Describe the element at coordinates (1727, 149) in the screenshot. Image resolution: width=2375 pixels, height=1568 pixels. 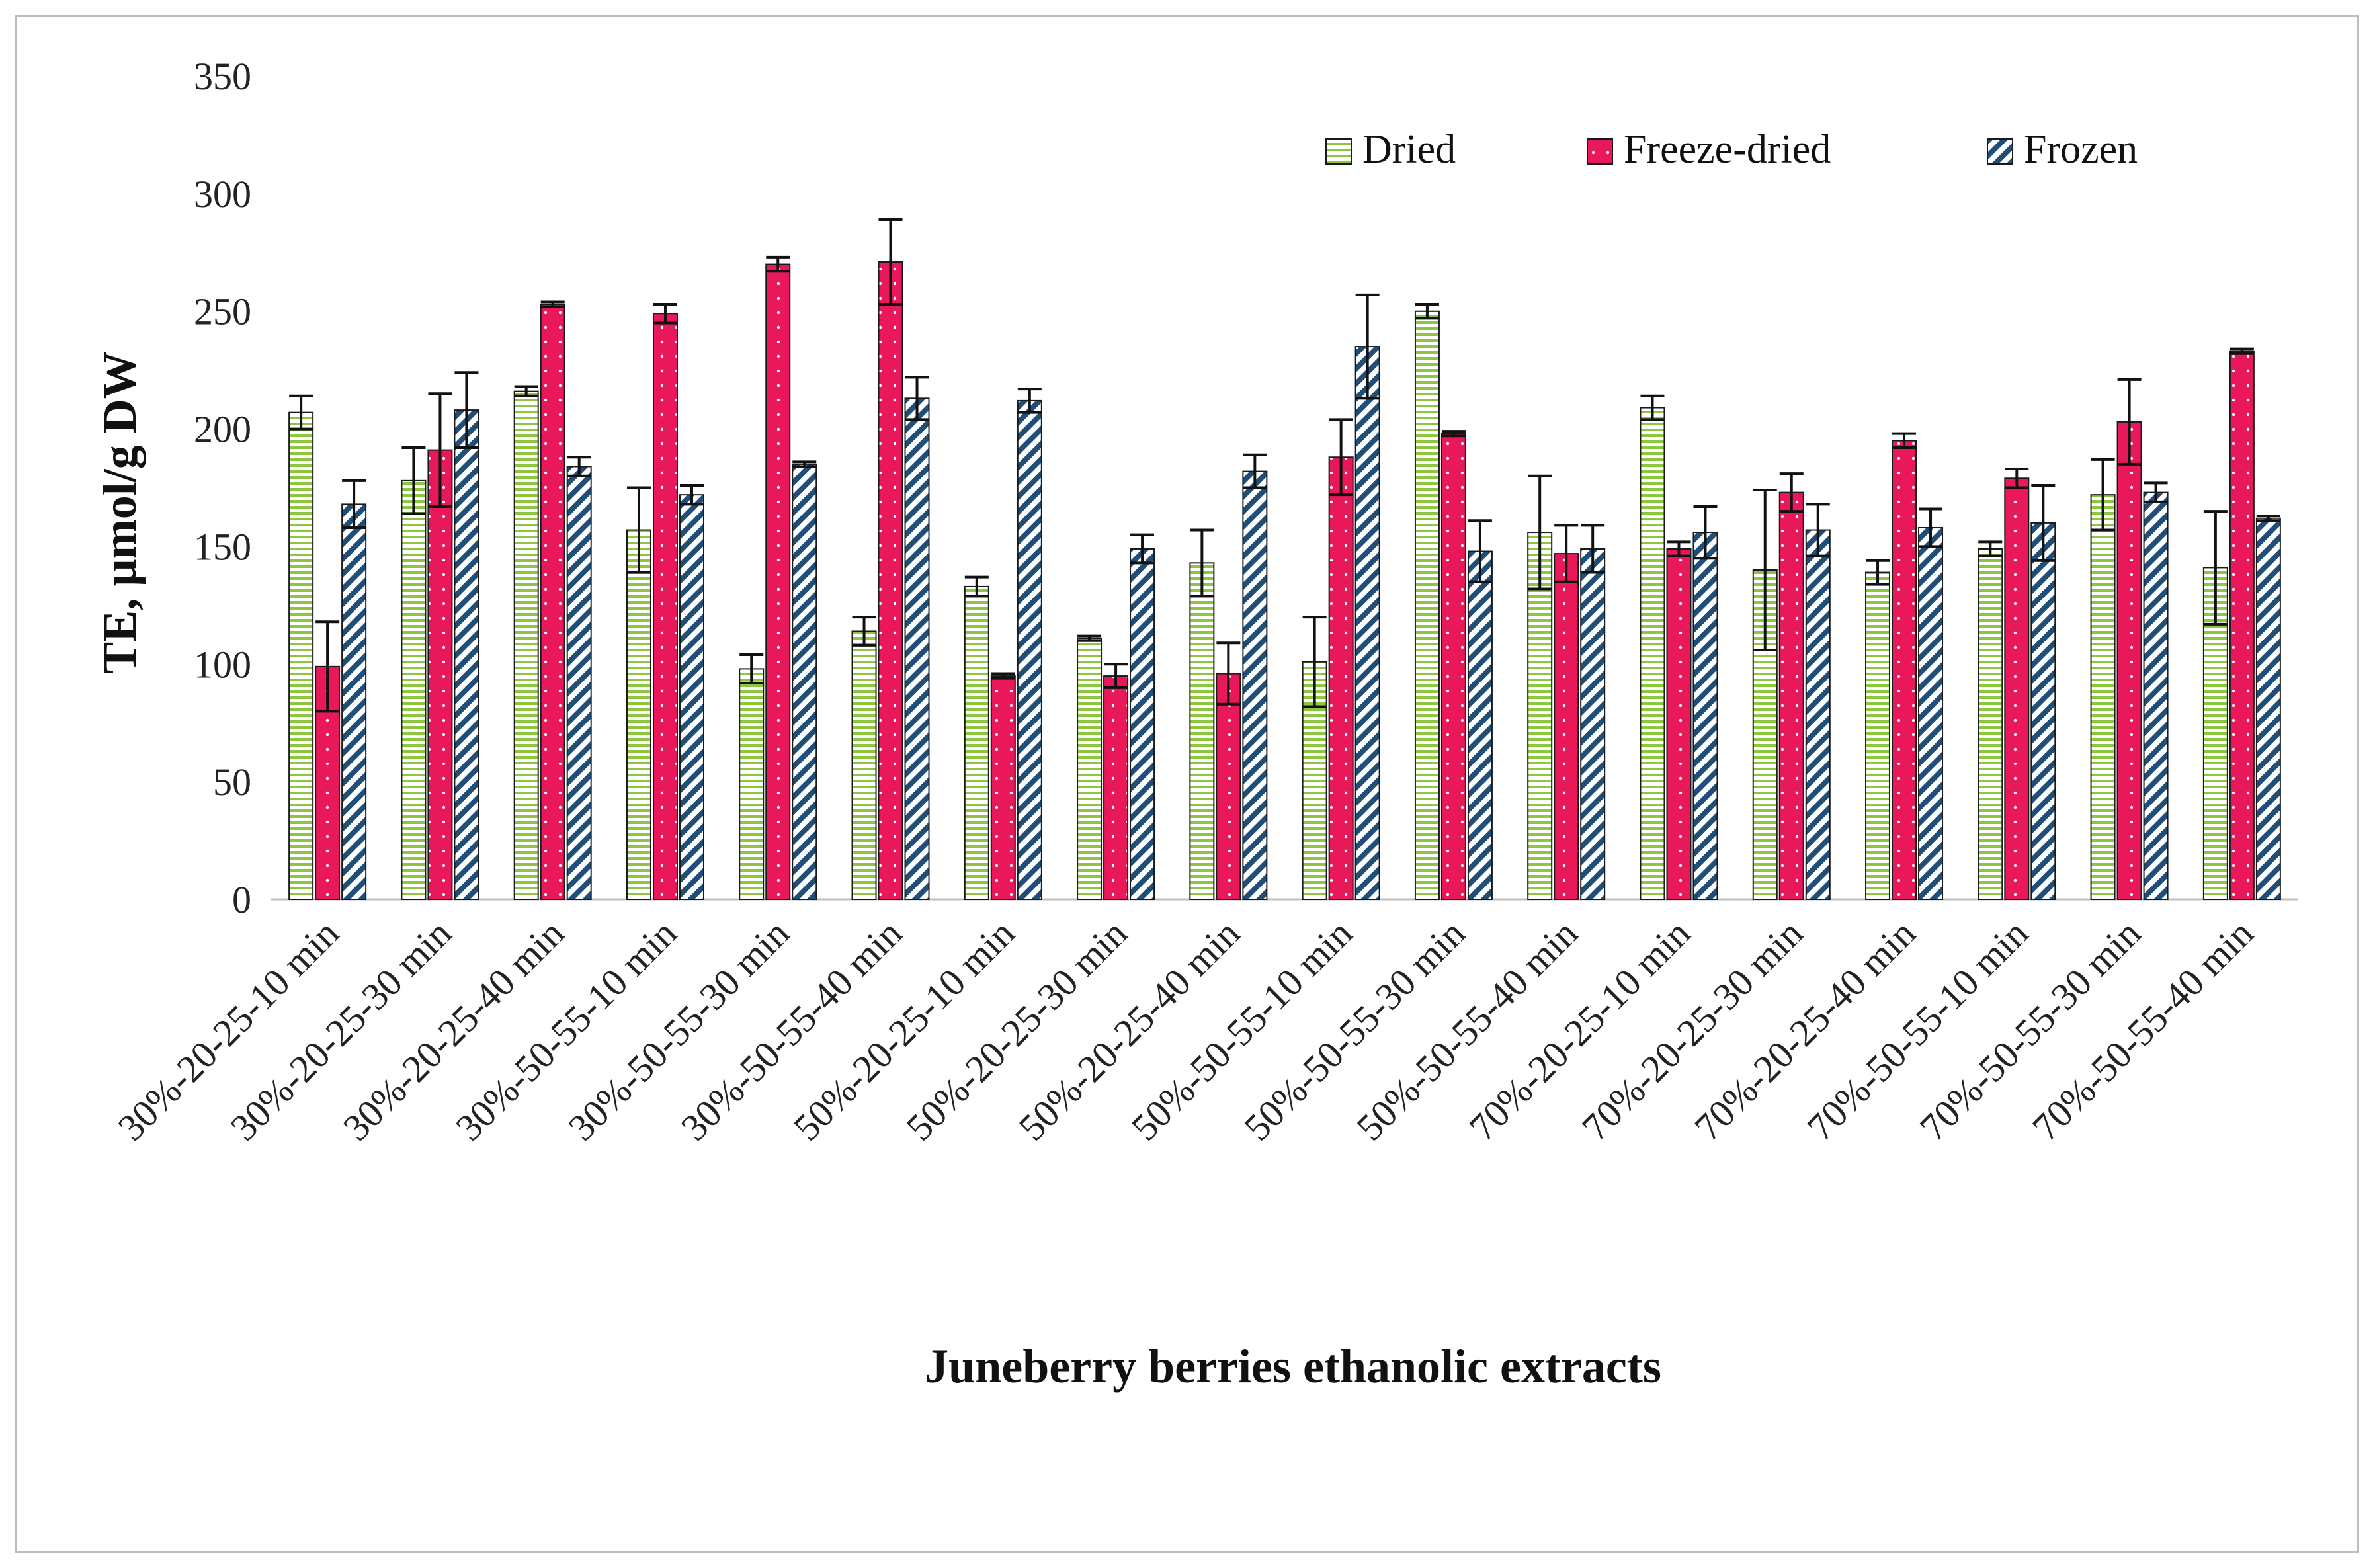
I see `legend-label: Freeze-dried` at that location.